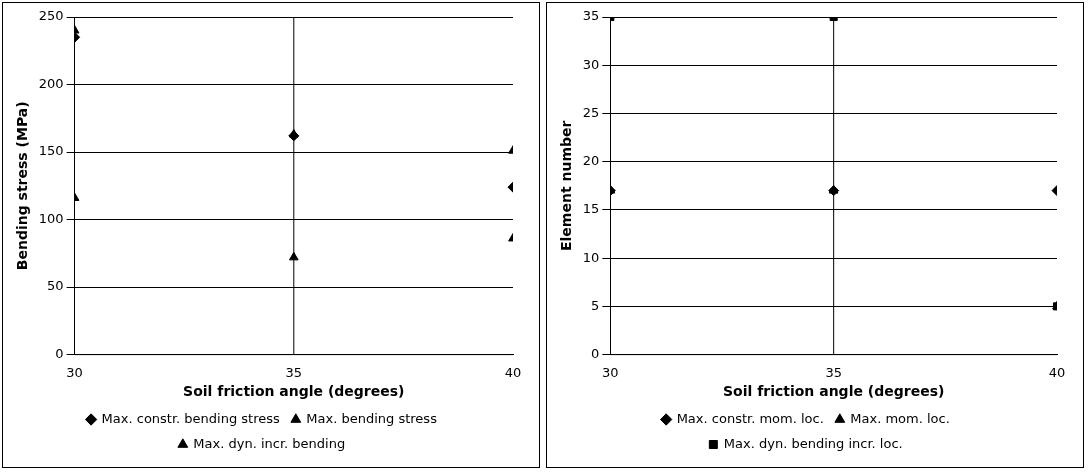 The width and height of the screenshot is (1088, 472). Describe the element at coordinates (372, 418) in the screenshot. I see `legend-label: Max. bending stress` at that location.